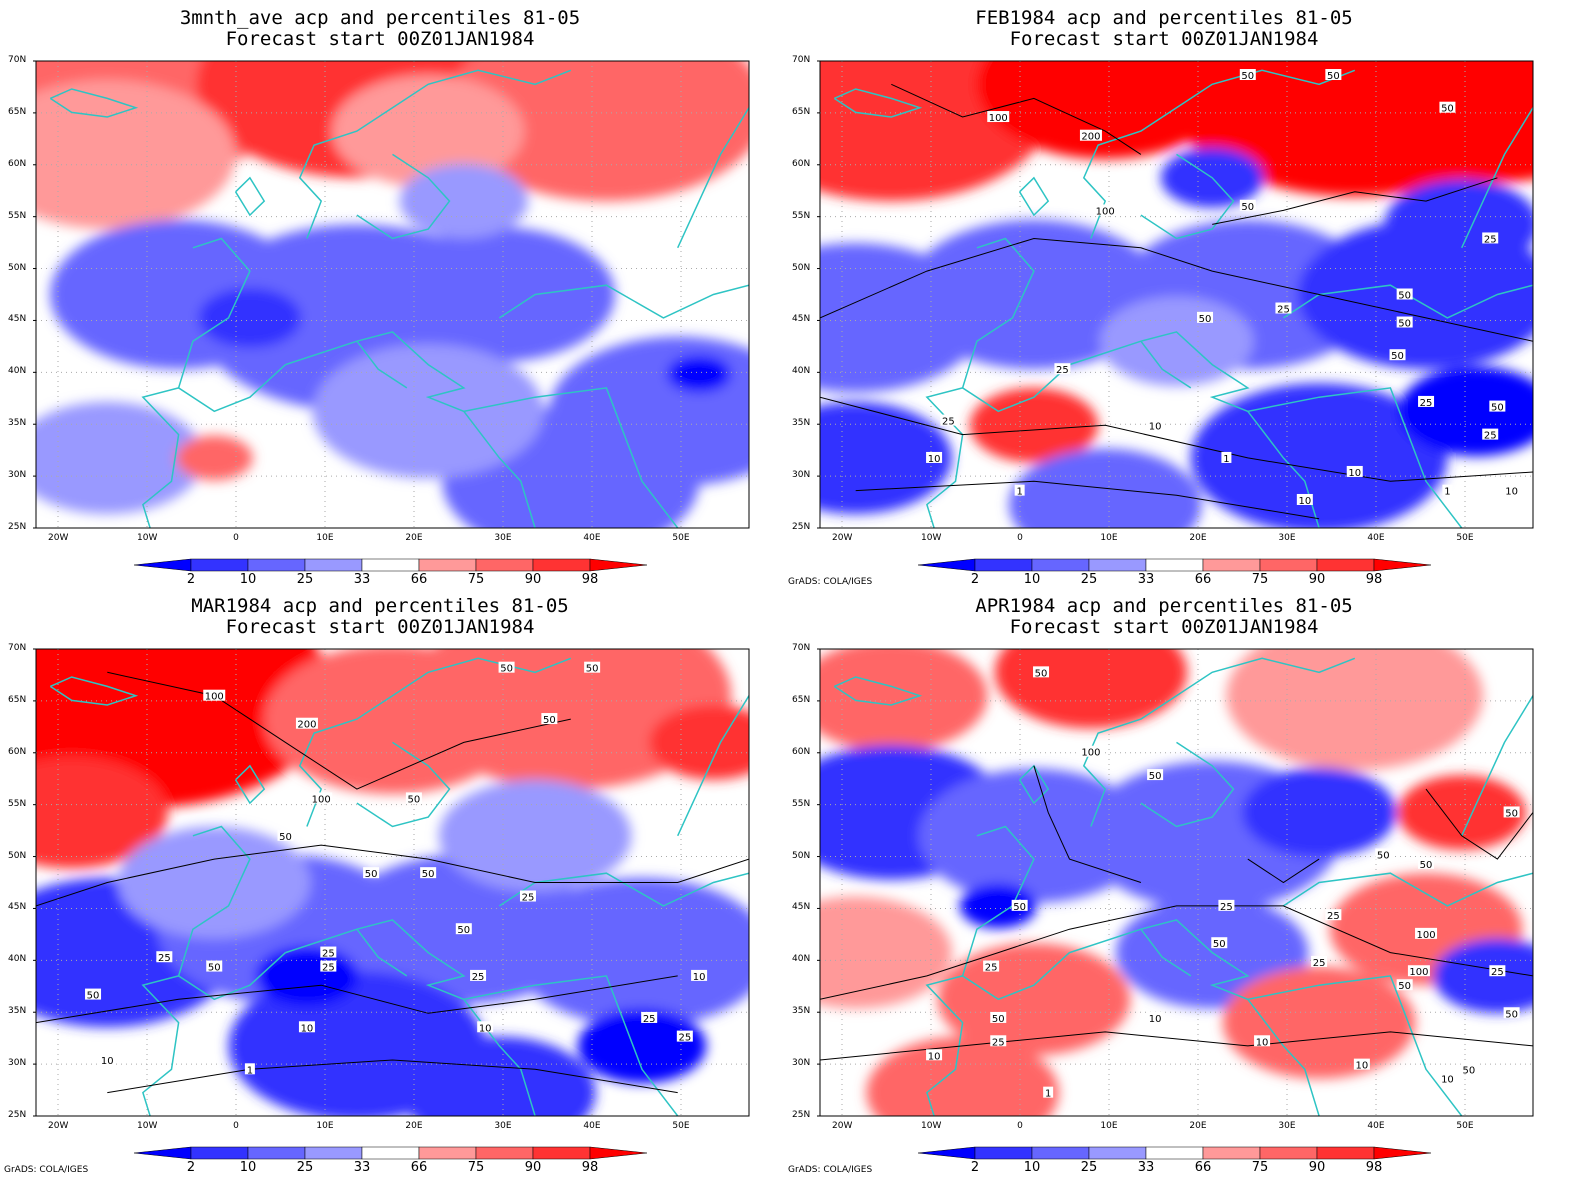  I want to click on longitude-label: 20W, so click(842, 1126).